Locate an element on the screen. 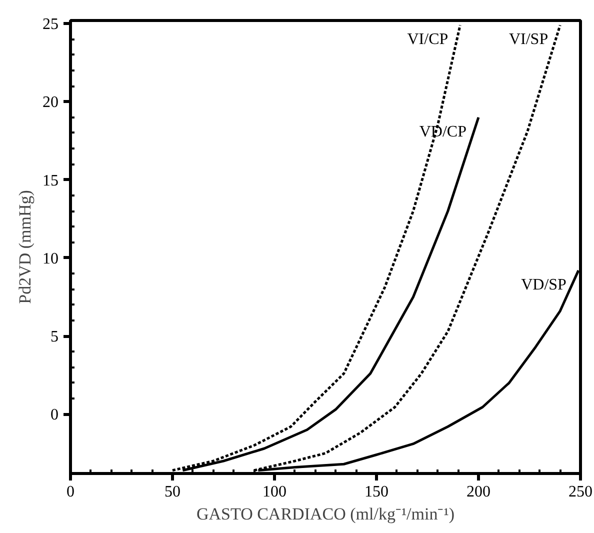 The image size is (594, 533). series-label: VI/CP is located at coordinates (427, 39).